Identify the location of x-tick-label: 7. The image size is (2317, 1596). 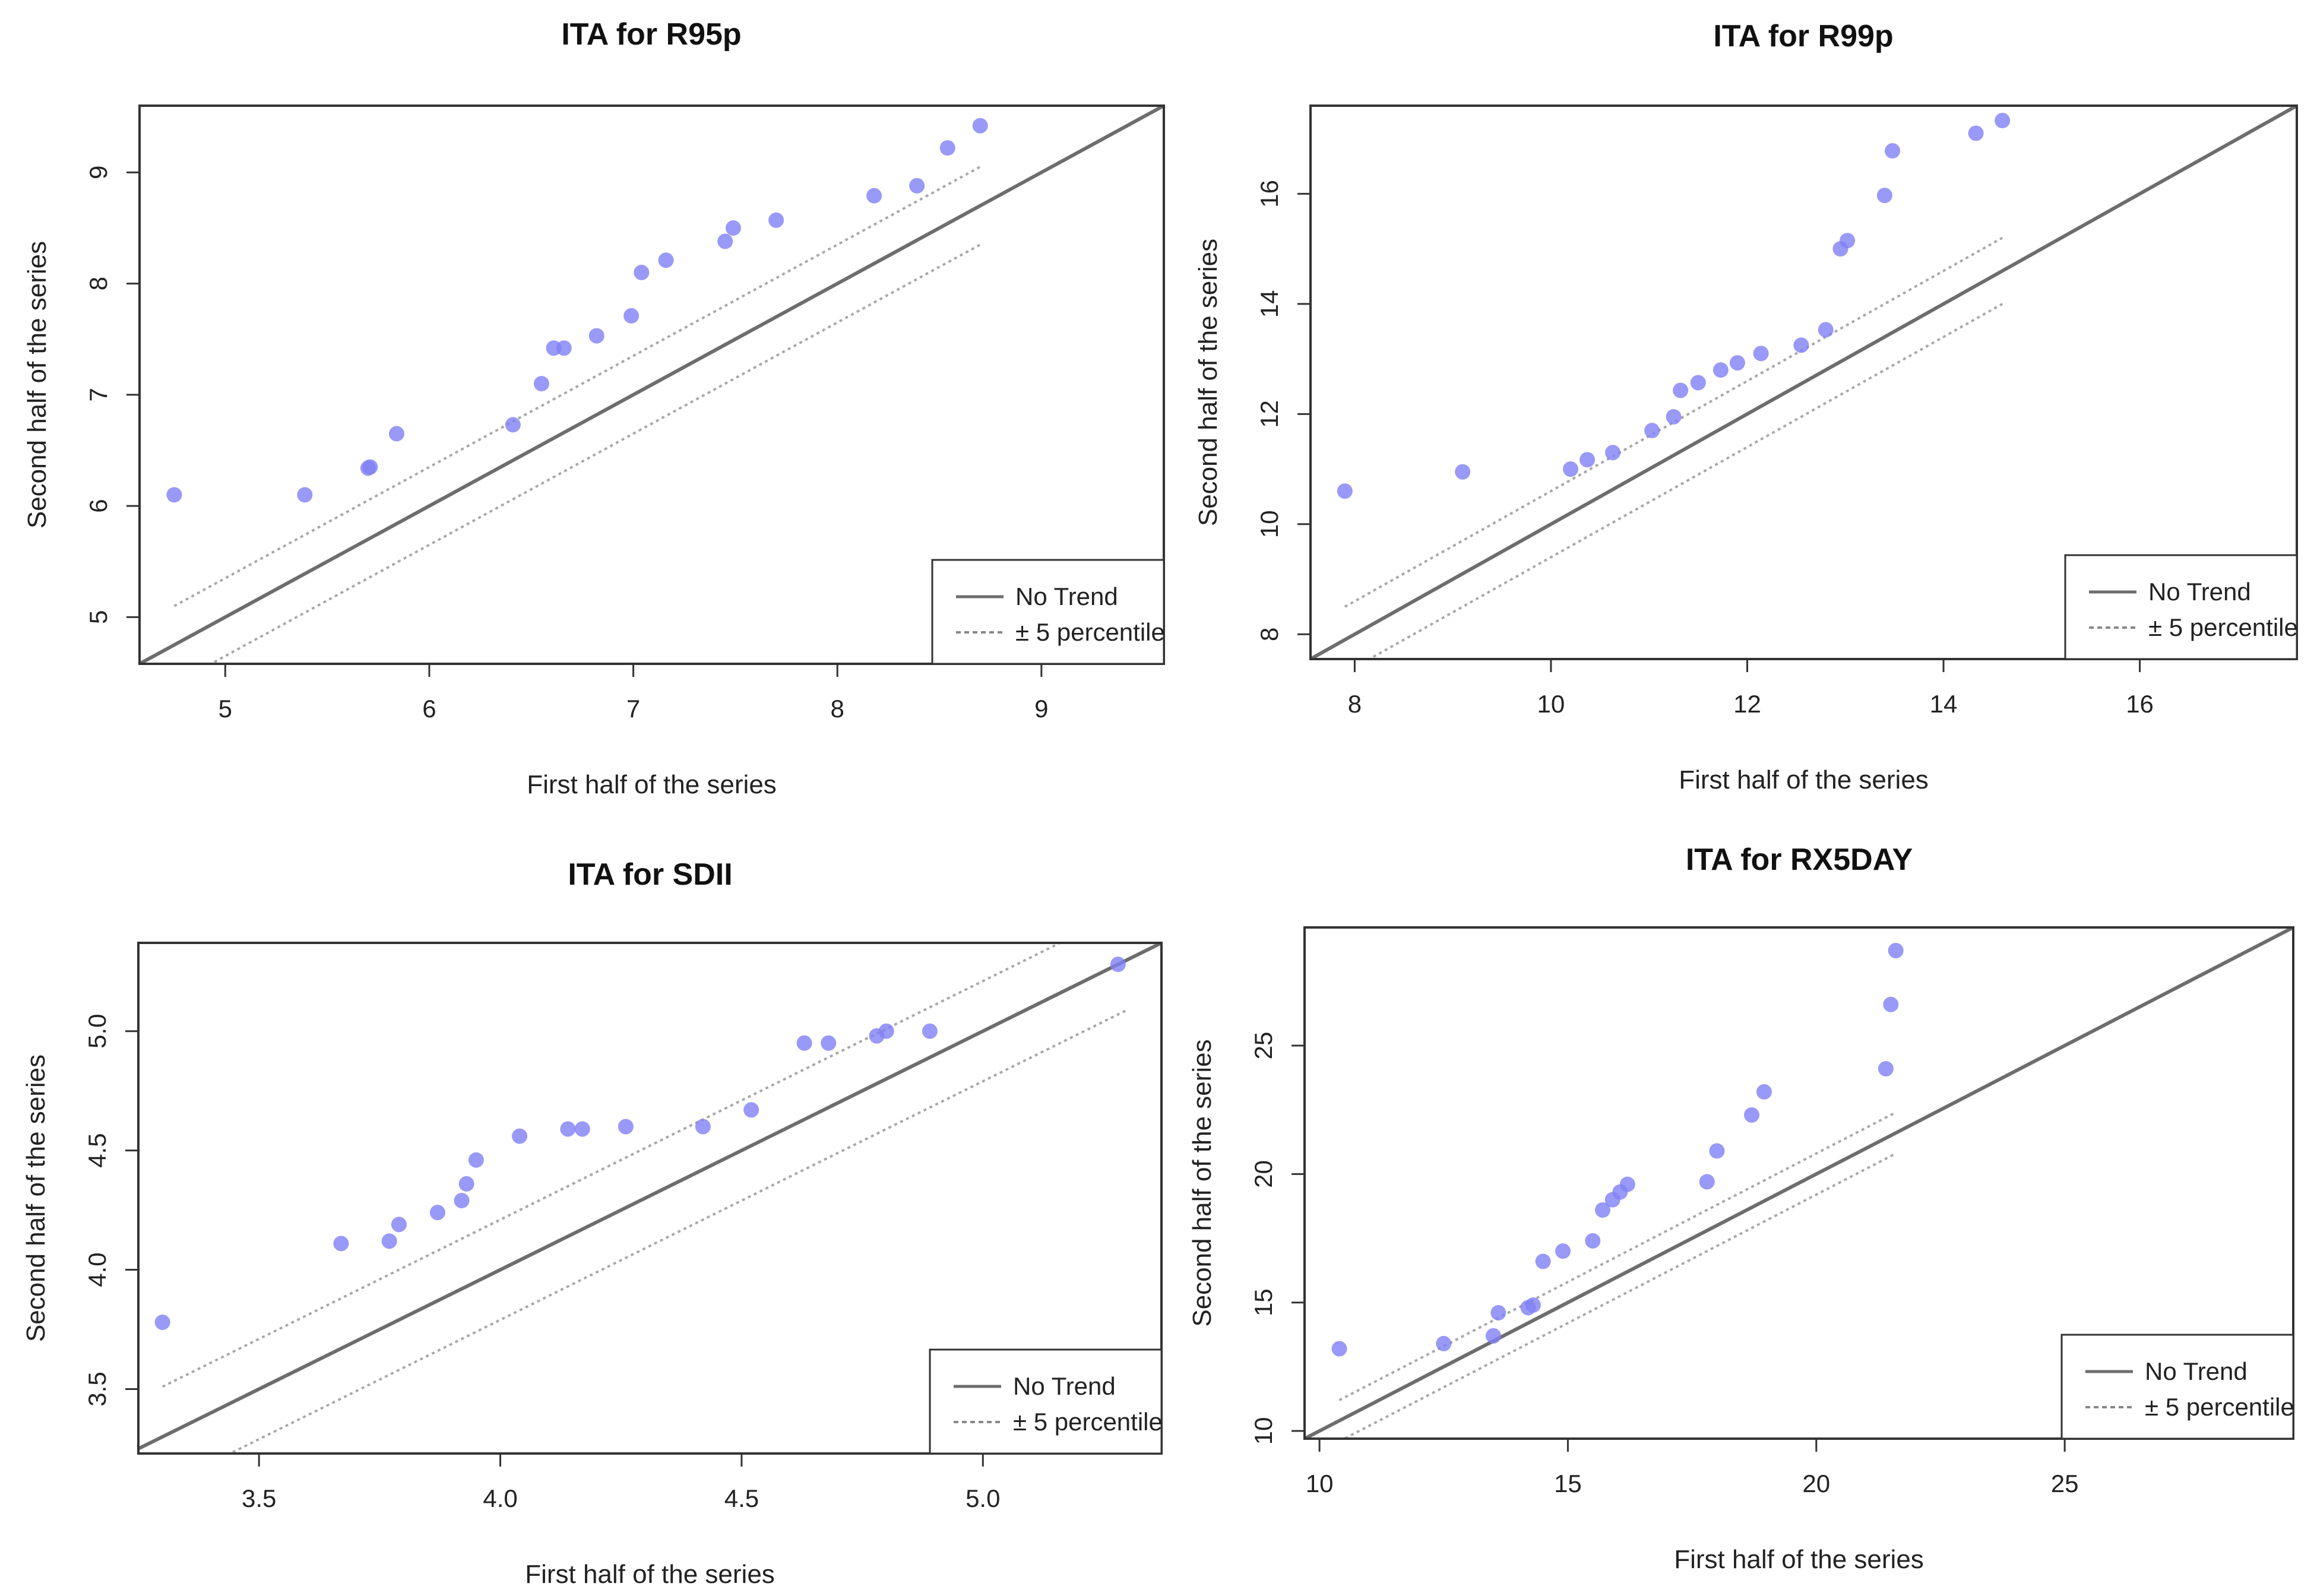
(633, 709).